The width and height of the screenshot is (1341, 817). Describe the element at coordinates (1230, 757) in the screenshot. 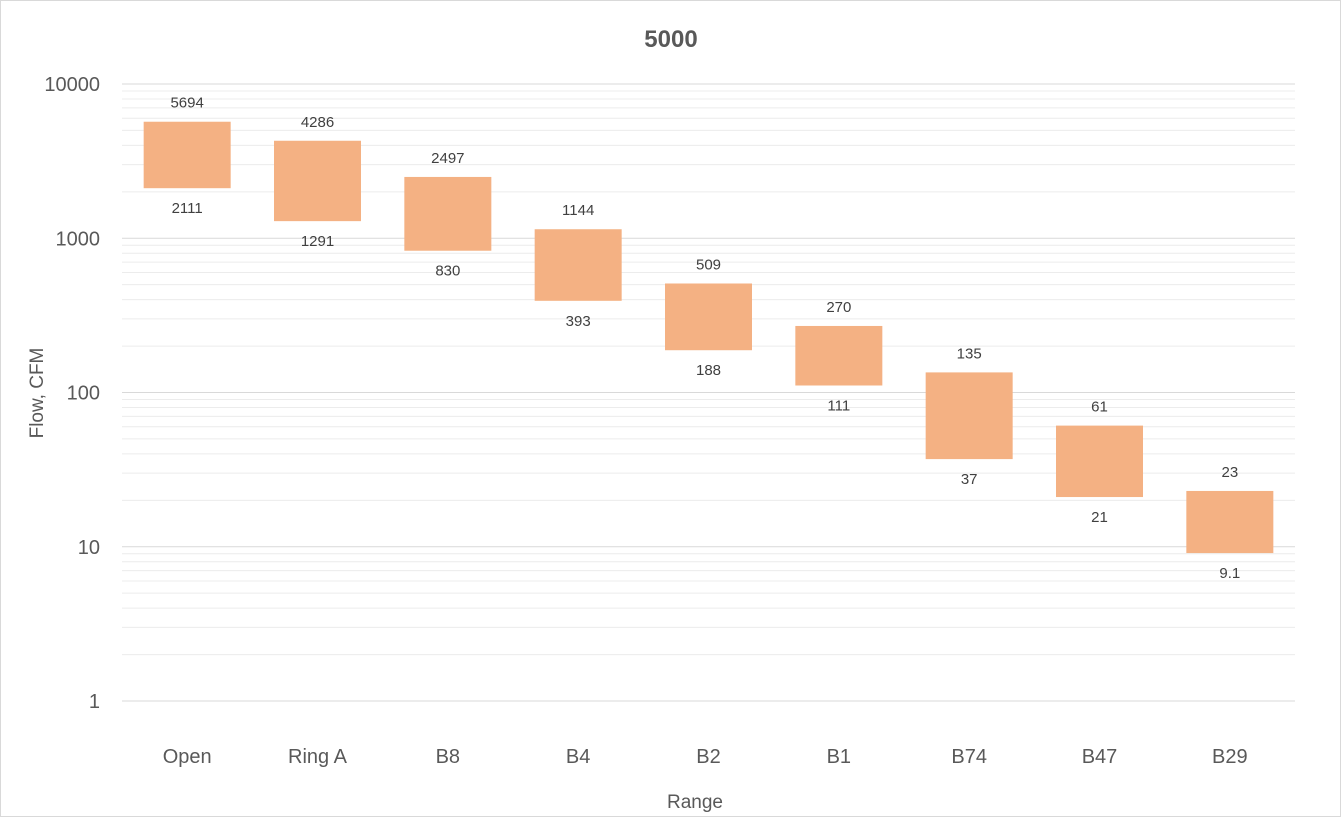

I see `x-category-label: B29` at that location.